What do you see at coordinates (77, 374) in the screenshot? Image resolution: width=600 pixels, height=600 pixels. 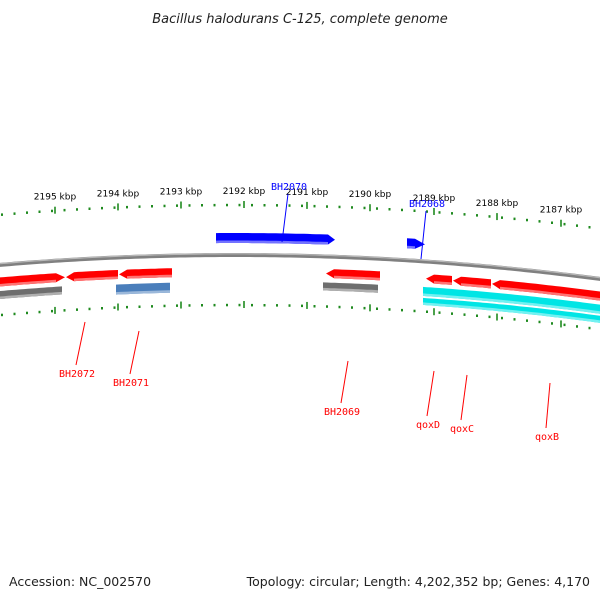 I see `gene-label-bh2072: BH2072` at bounding box center [77, 374].